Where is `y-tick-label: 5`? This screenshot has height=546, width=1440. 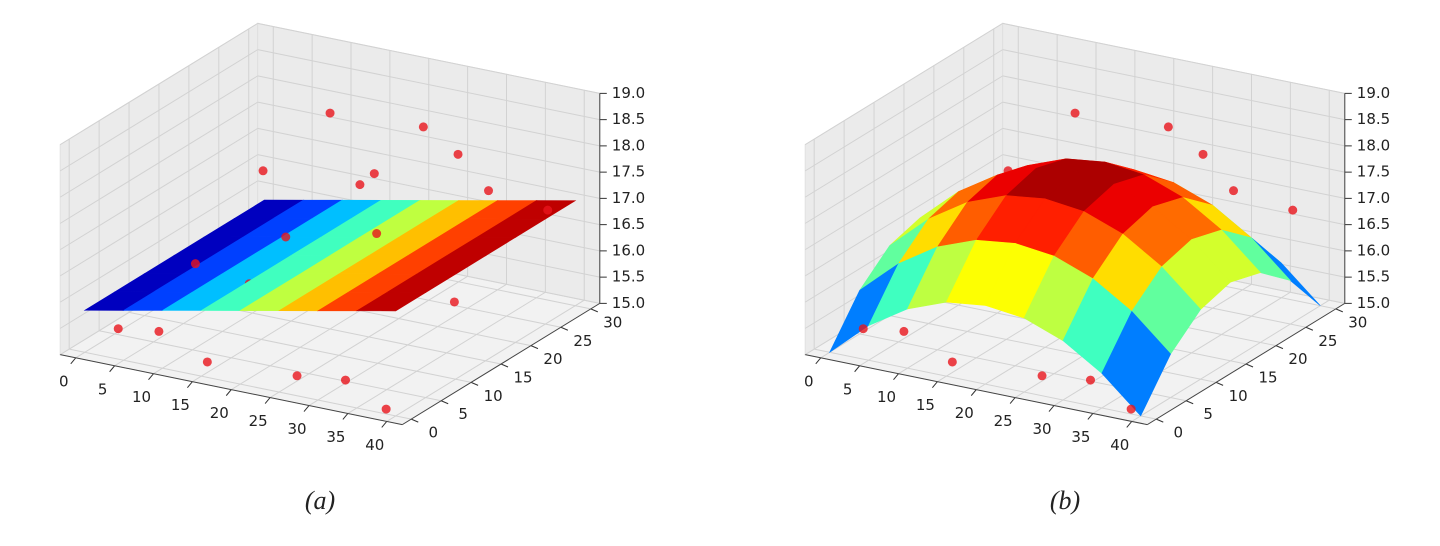 y-tick-label: 5 is located at coordinates (1208, 414).